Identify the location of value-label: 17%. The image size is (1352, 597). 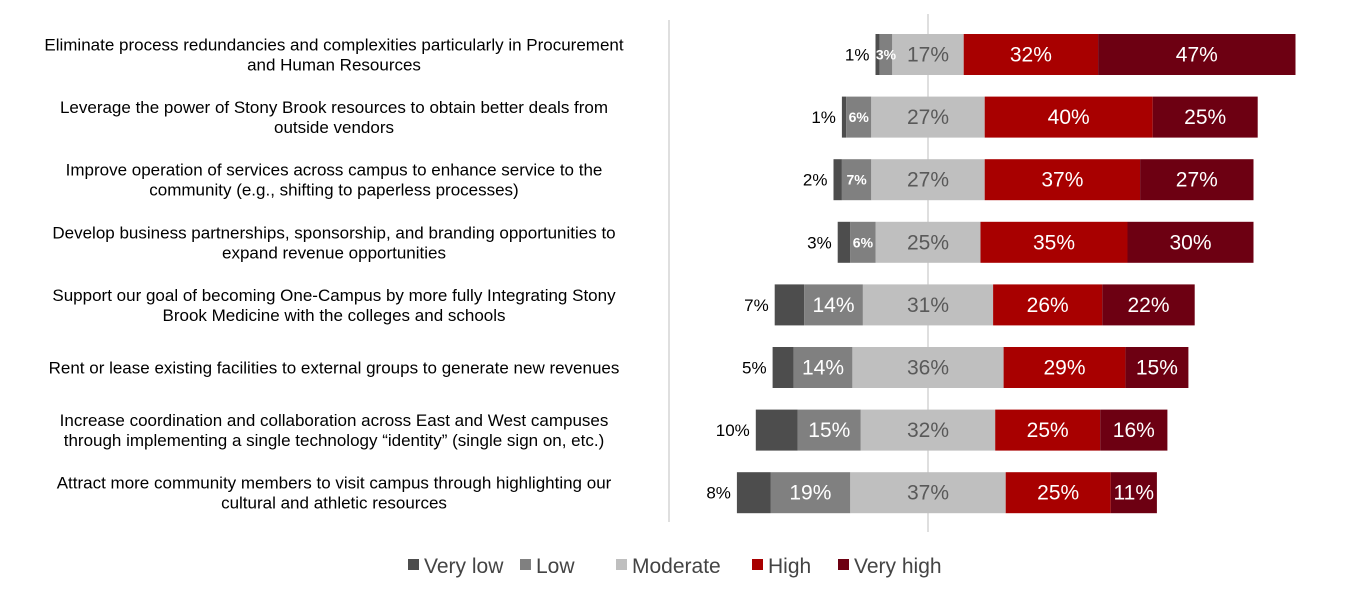
(928, 55).